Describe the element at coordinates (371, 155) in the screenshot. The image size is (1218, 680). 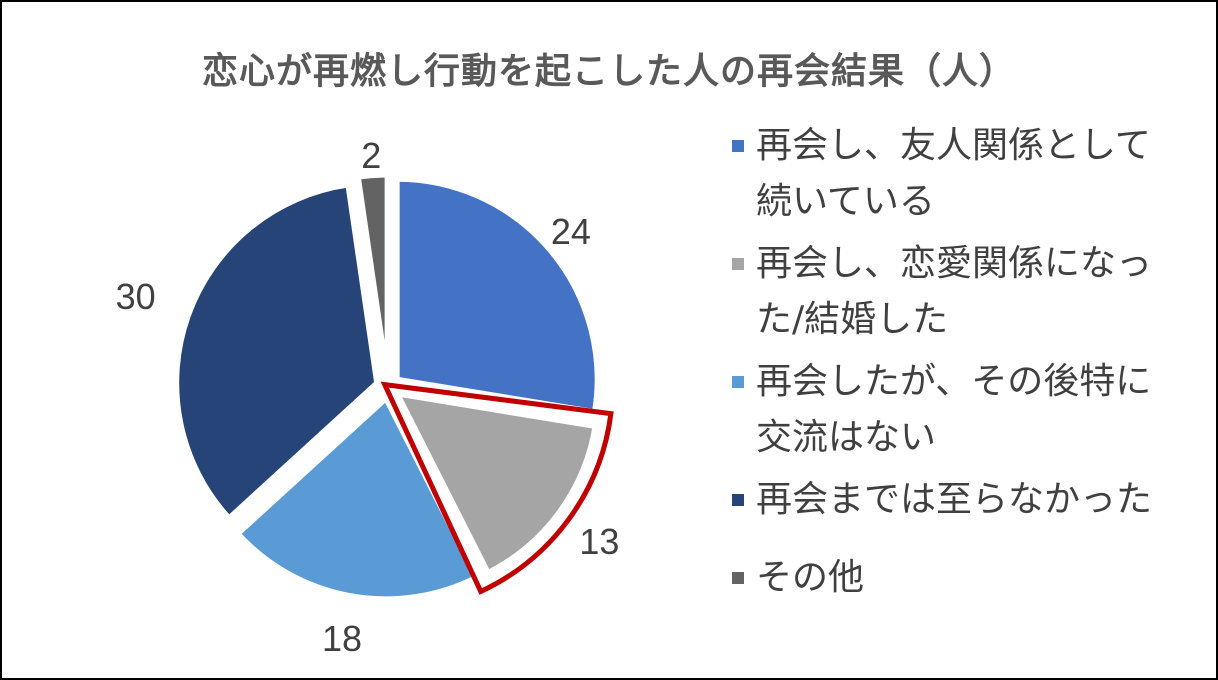
I see `data-label: 2` at that location.